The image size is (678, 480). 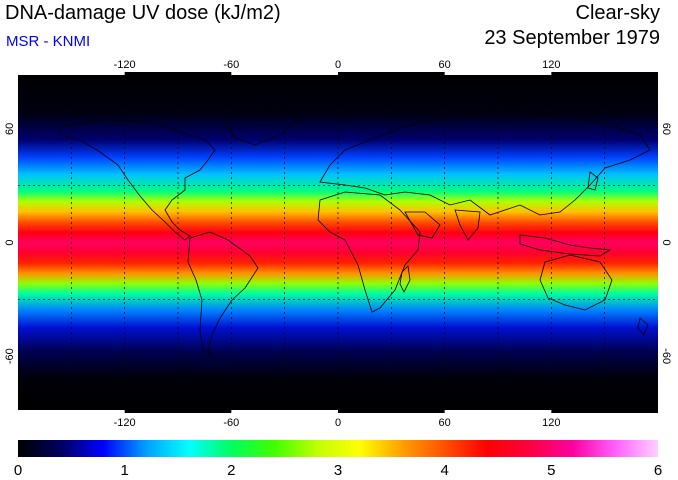 What do you see at coordinates (666, 129) in the screenshot?
I see `lat-tick-label-right: 60` at bounding box center [666, 129].